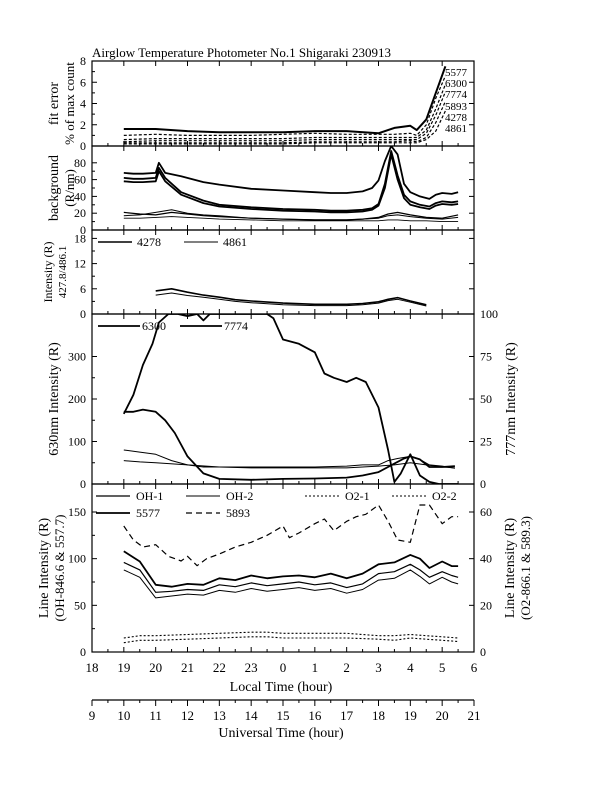 This screenshot has height=792, width=612. I want to click on y-axis-label-right: 777nm Intensity (R), so click(511, 399).